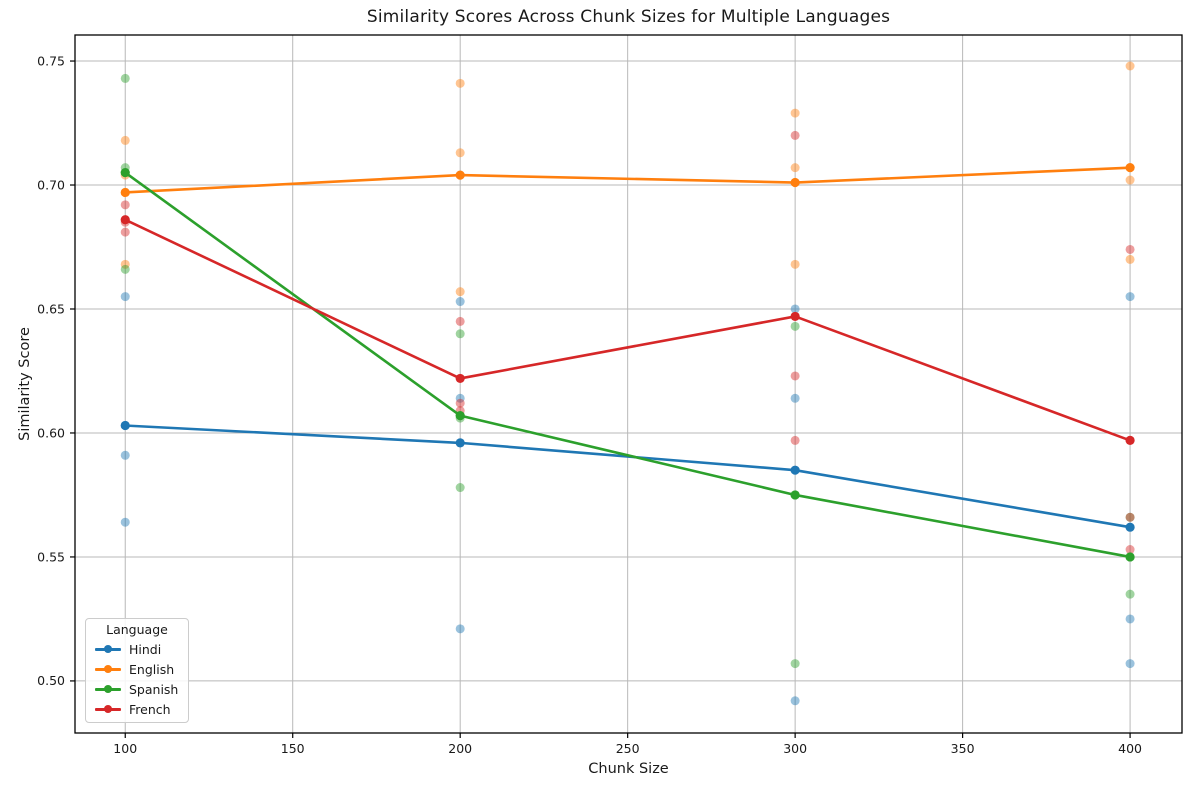  I want to click on x-tick-label: 400, so click(1130, 748).